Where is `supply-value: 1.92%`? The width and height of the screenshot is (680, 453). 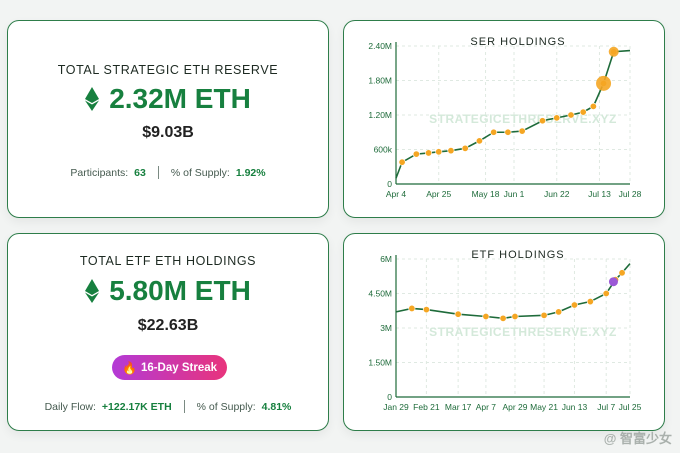
supply-value: 1.92% is located at coordinates (250, 172).